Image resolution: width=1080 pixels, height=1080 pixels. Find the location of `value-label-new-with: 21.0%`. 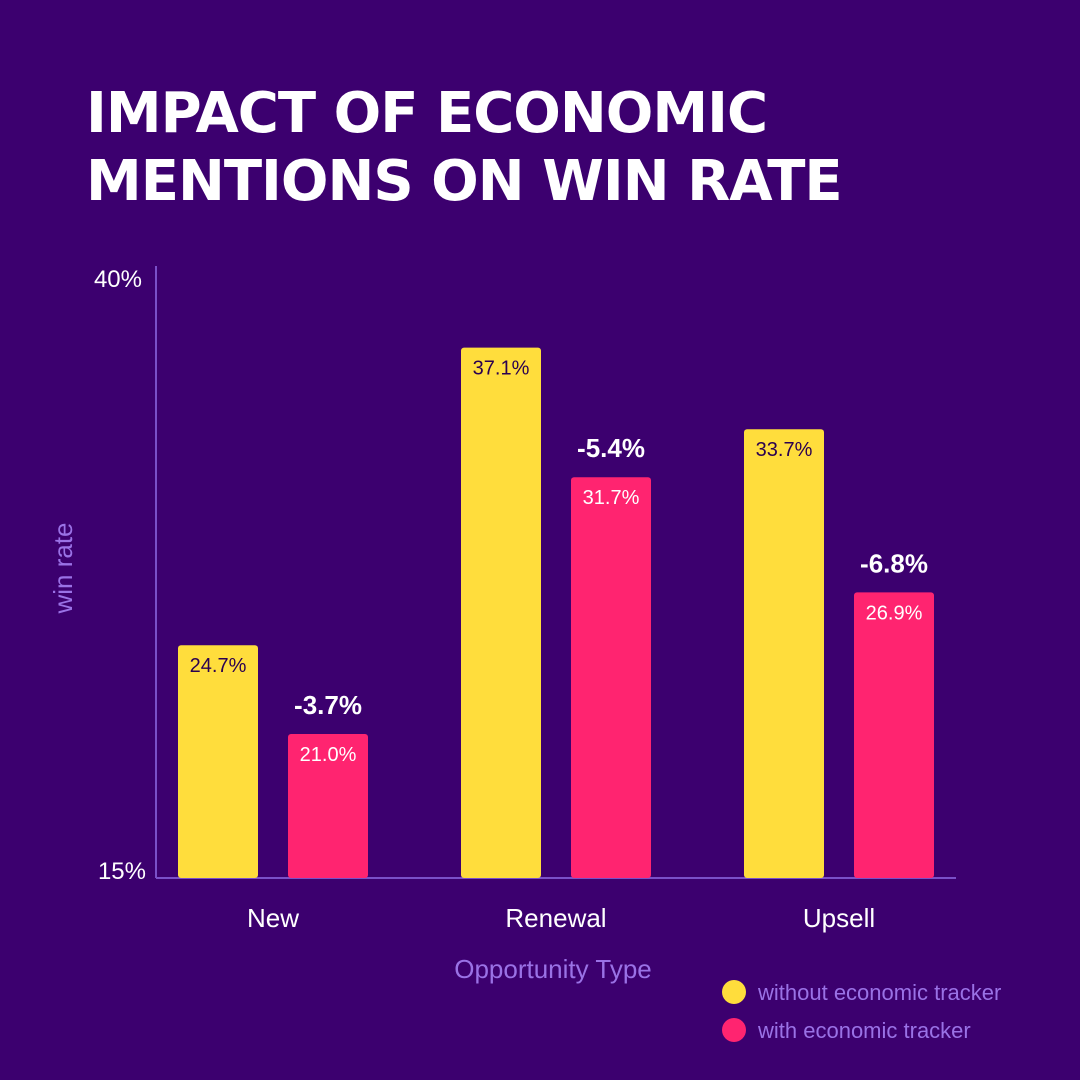

value-label-new-with: 21.0% is located at coordinates (328, 755).